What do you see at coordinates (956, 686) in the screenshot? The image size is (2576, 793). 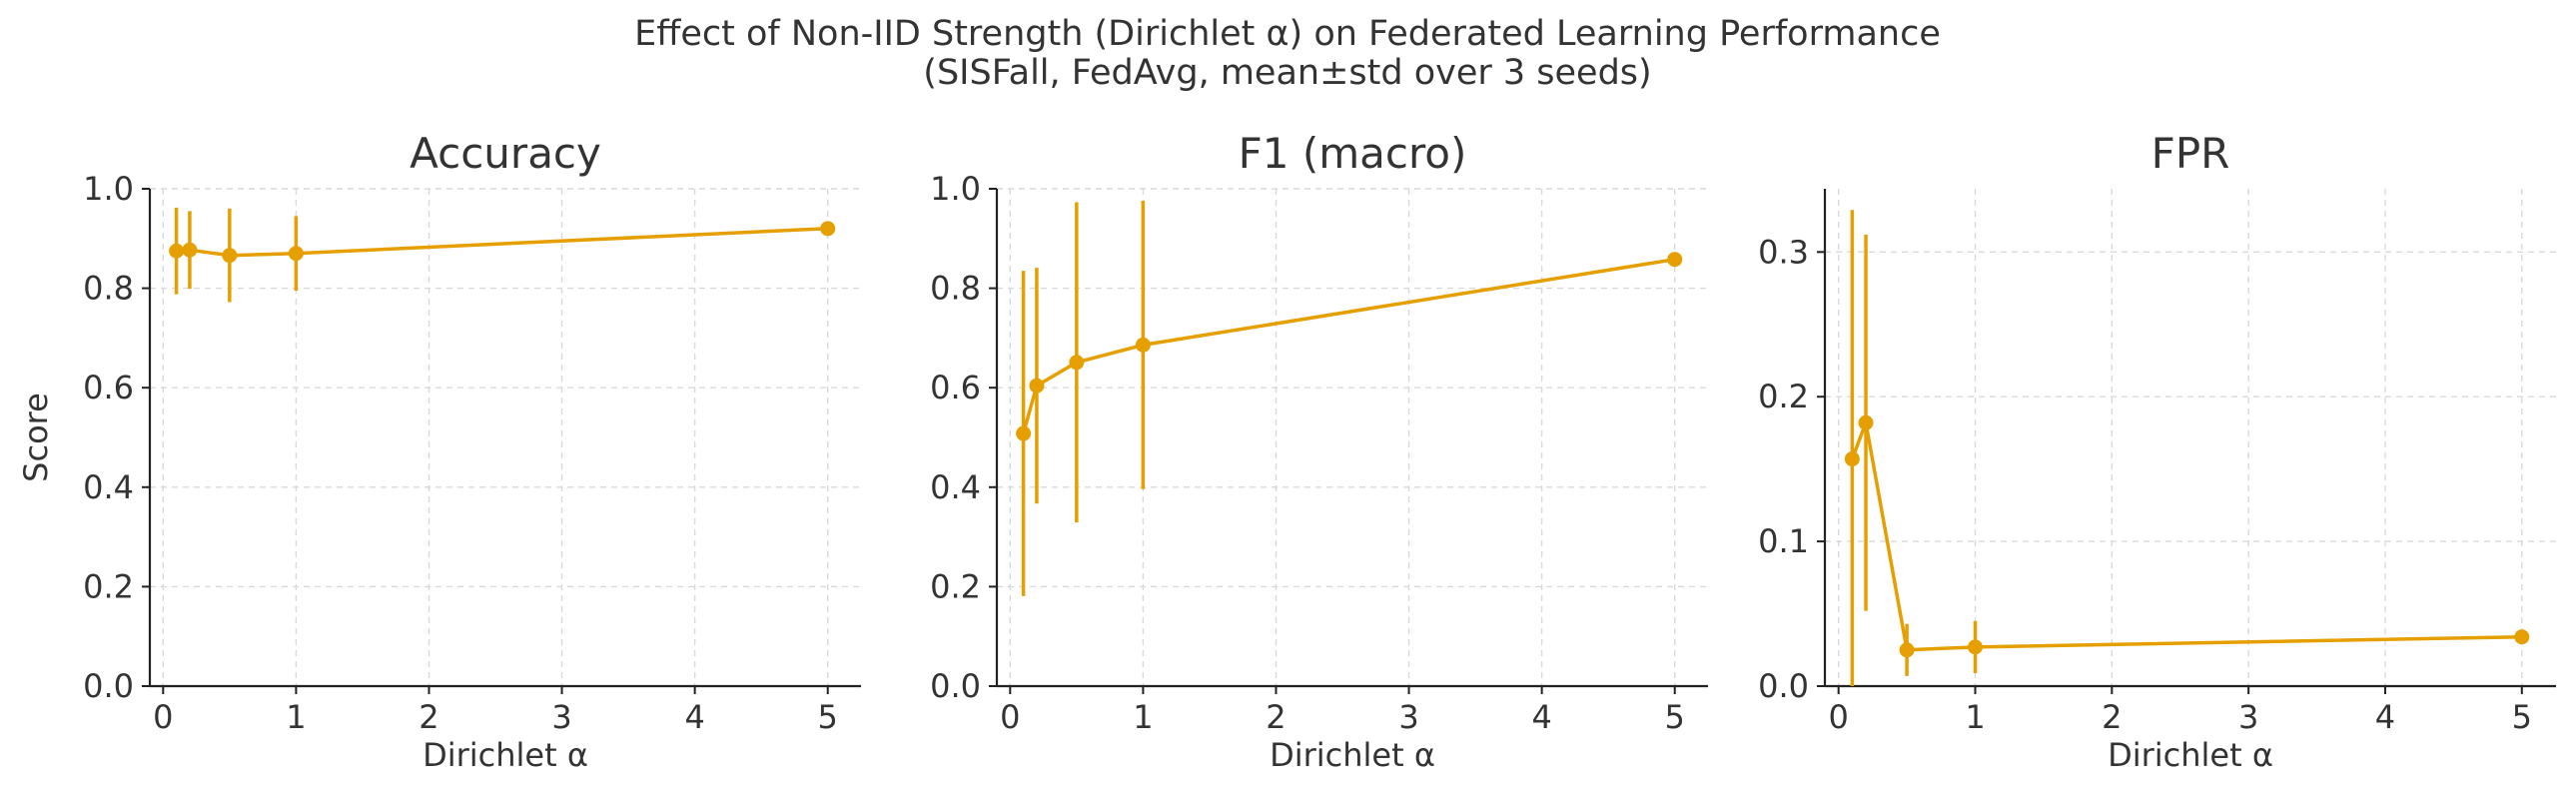 I see `f1-macro-y-tick-label-0: 0.0` at bounding box center [956, 686].